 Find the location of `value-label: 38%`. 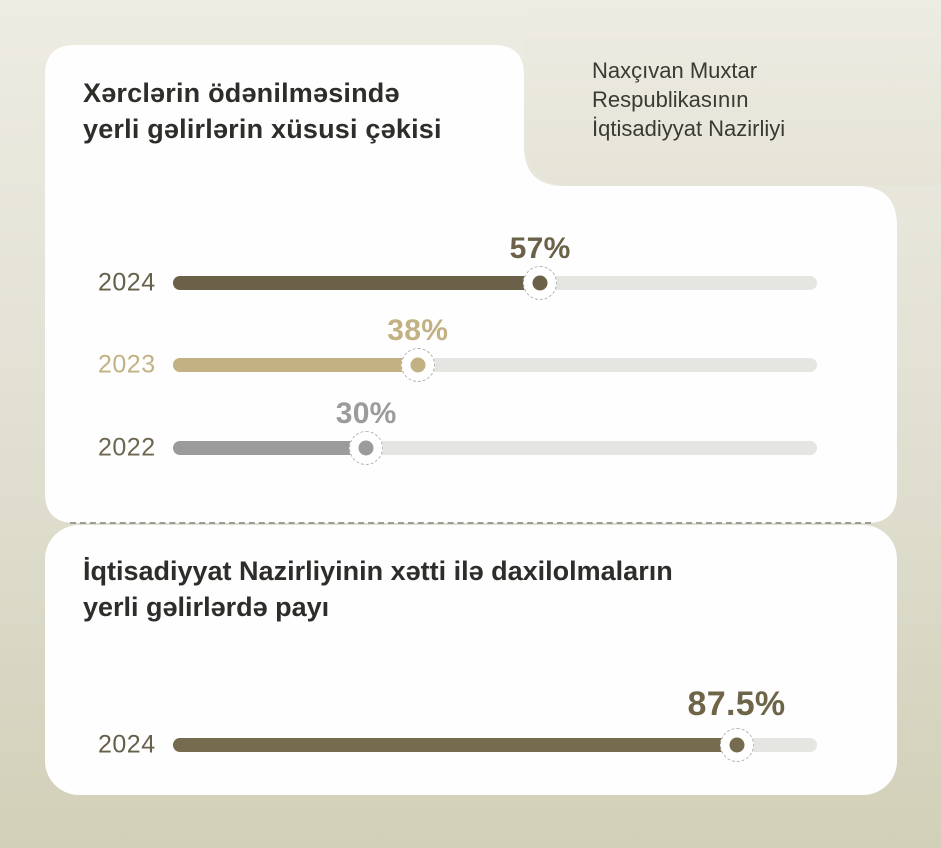

value-label: 38% is located at coordinates (418, 330).